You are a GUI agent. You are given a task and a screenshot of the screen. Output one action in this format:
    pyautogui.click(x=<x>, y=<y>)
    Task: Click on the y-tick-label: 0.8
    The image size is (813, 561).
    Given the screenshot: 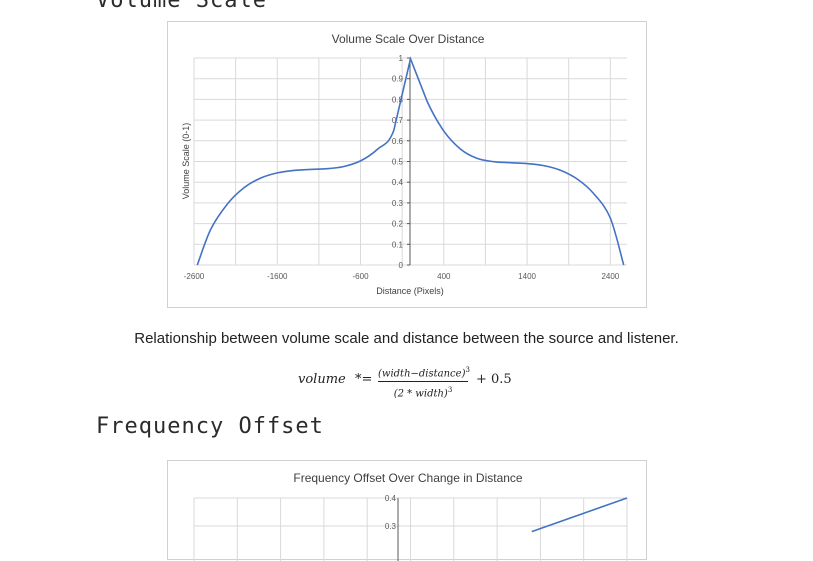 What is the action you would take?
    pyautogui.click(x=398, y=99)
    